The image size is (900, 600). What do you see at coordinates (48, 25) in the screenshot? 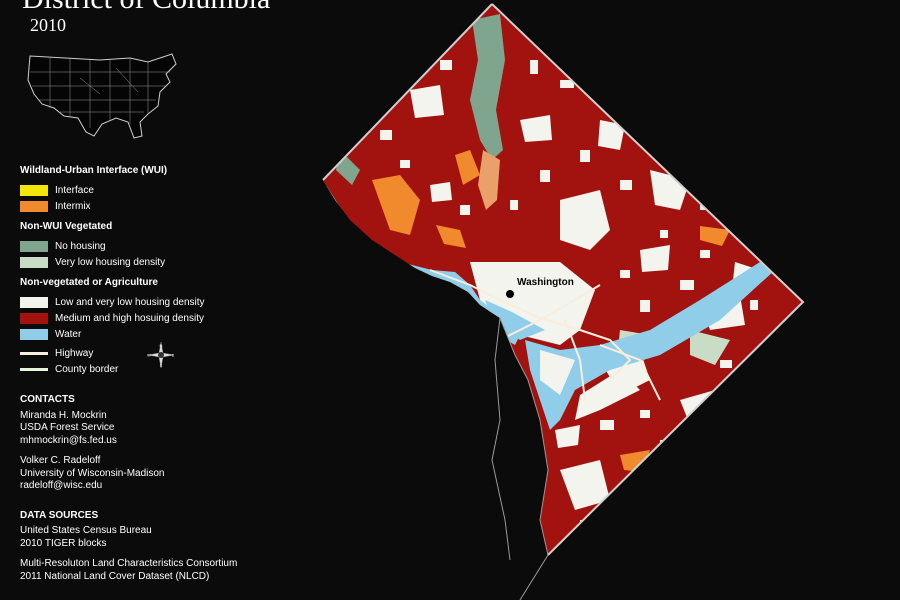
I see `map-year: 2010` at bounding box center [48, 25].